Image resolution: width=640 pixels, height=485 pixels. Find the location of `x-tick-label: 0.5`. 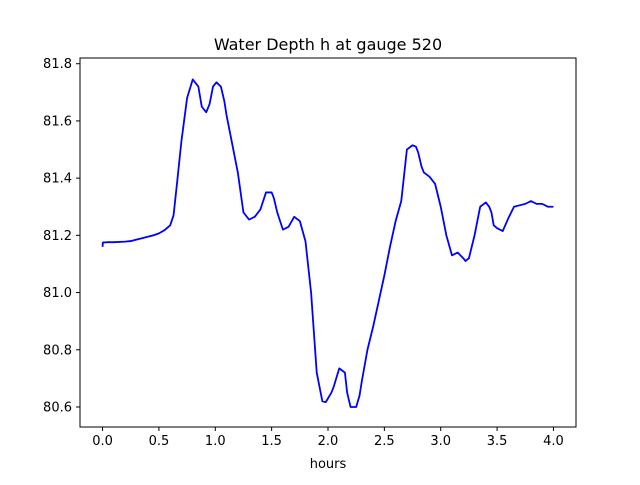

x-tick-label: 0.5 is located at coordinates (159, 441).